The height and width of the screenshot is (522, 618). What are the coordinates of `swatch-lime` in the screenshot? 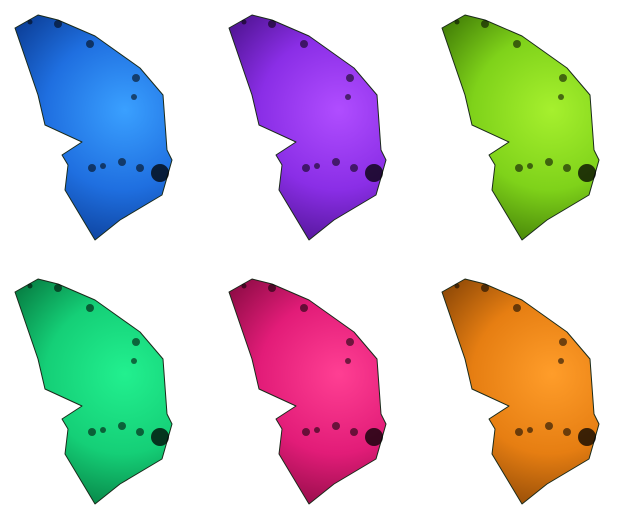 It's located at (520, 127).